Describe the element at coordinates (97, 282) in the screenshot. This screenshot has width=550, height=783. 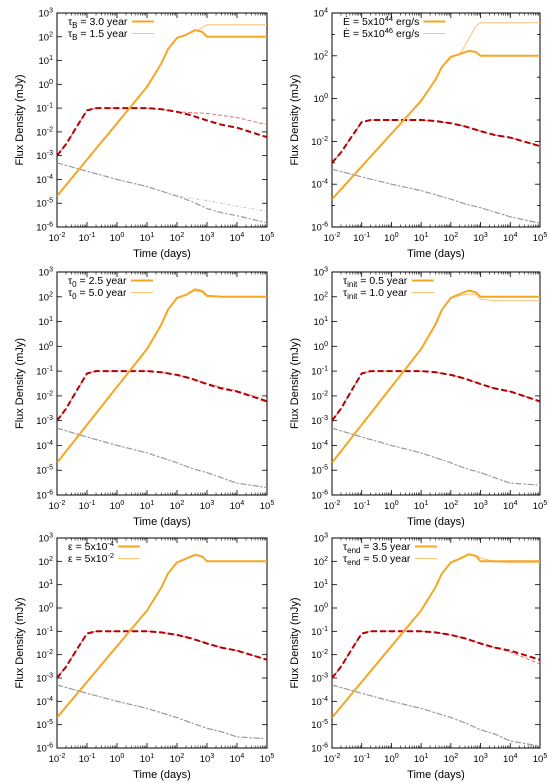
I see `legend-label: τ0 = 2.5 year` at that location.